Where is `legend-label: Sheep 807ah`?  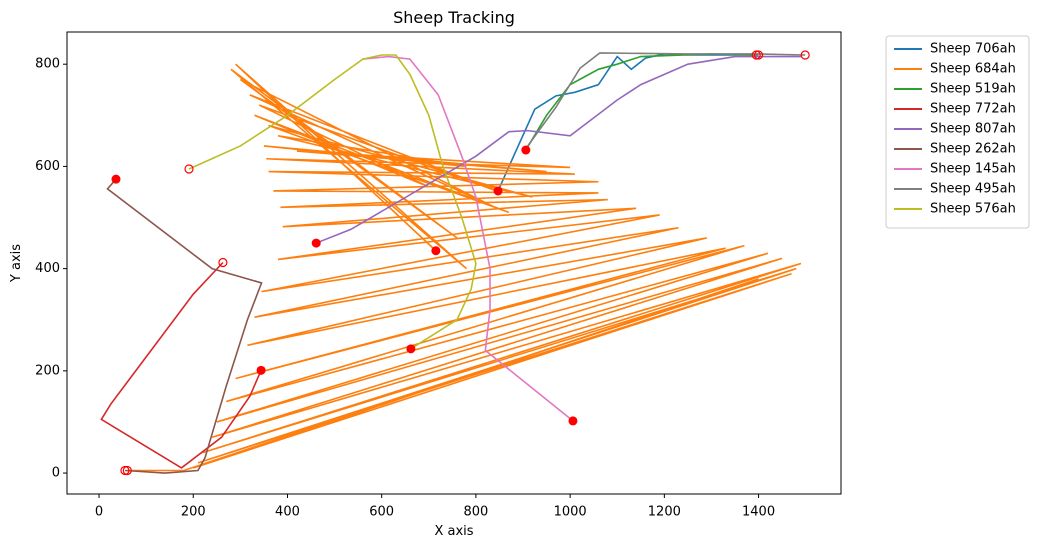 legend-label: Sheep 807ah is located at coordinates (973, 129).